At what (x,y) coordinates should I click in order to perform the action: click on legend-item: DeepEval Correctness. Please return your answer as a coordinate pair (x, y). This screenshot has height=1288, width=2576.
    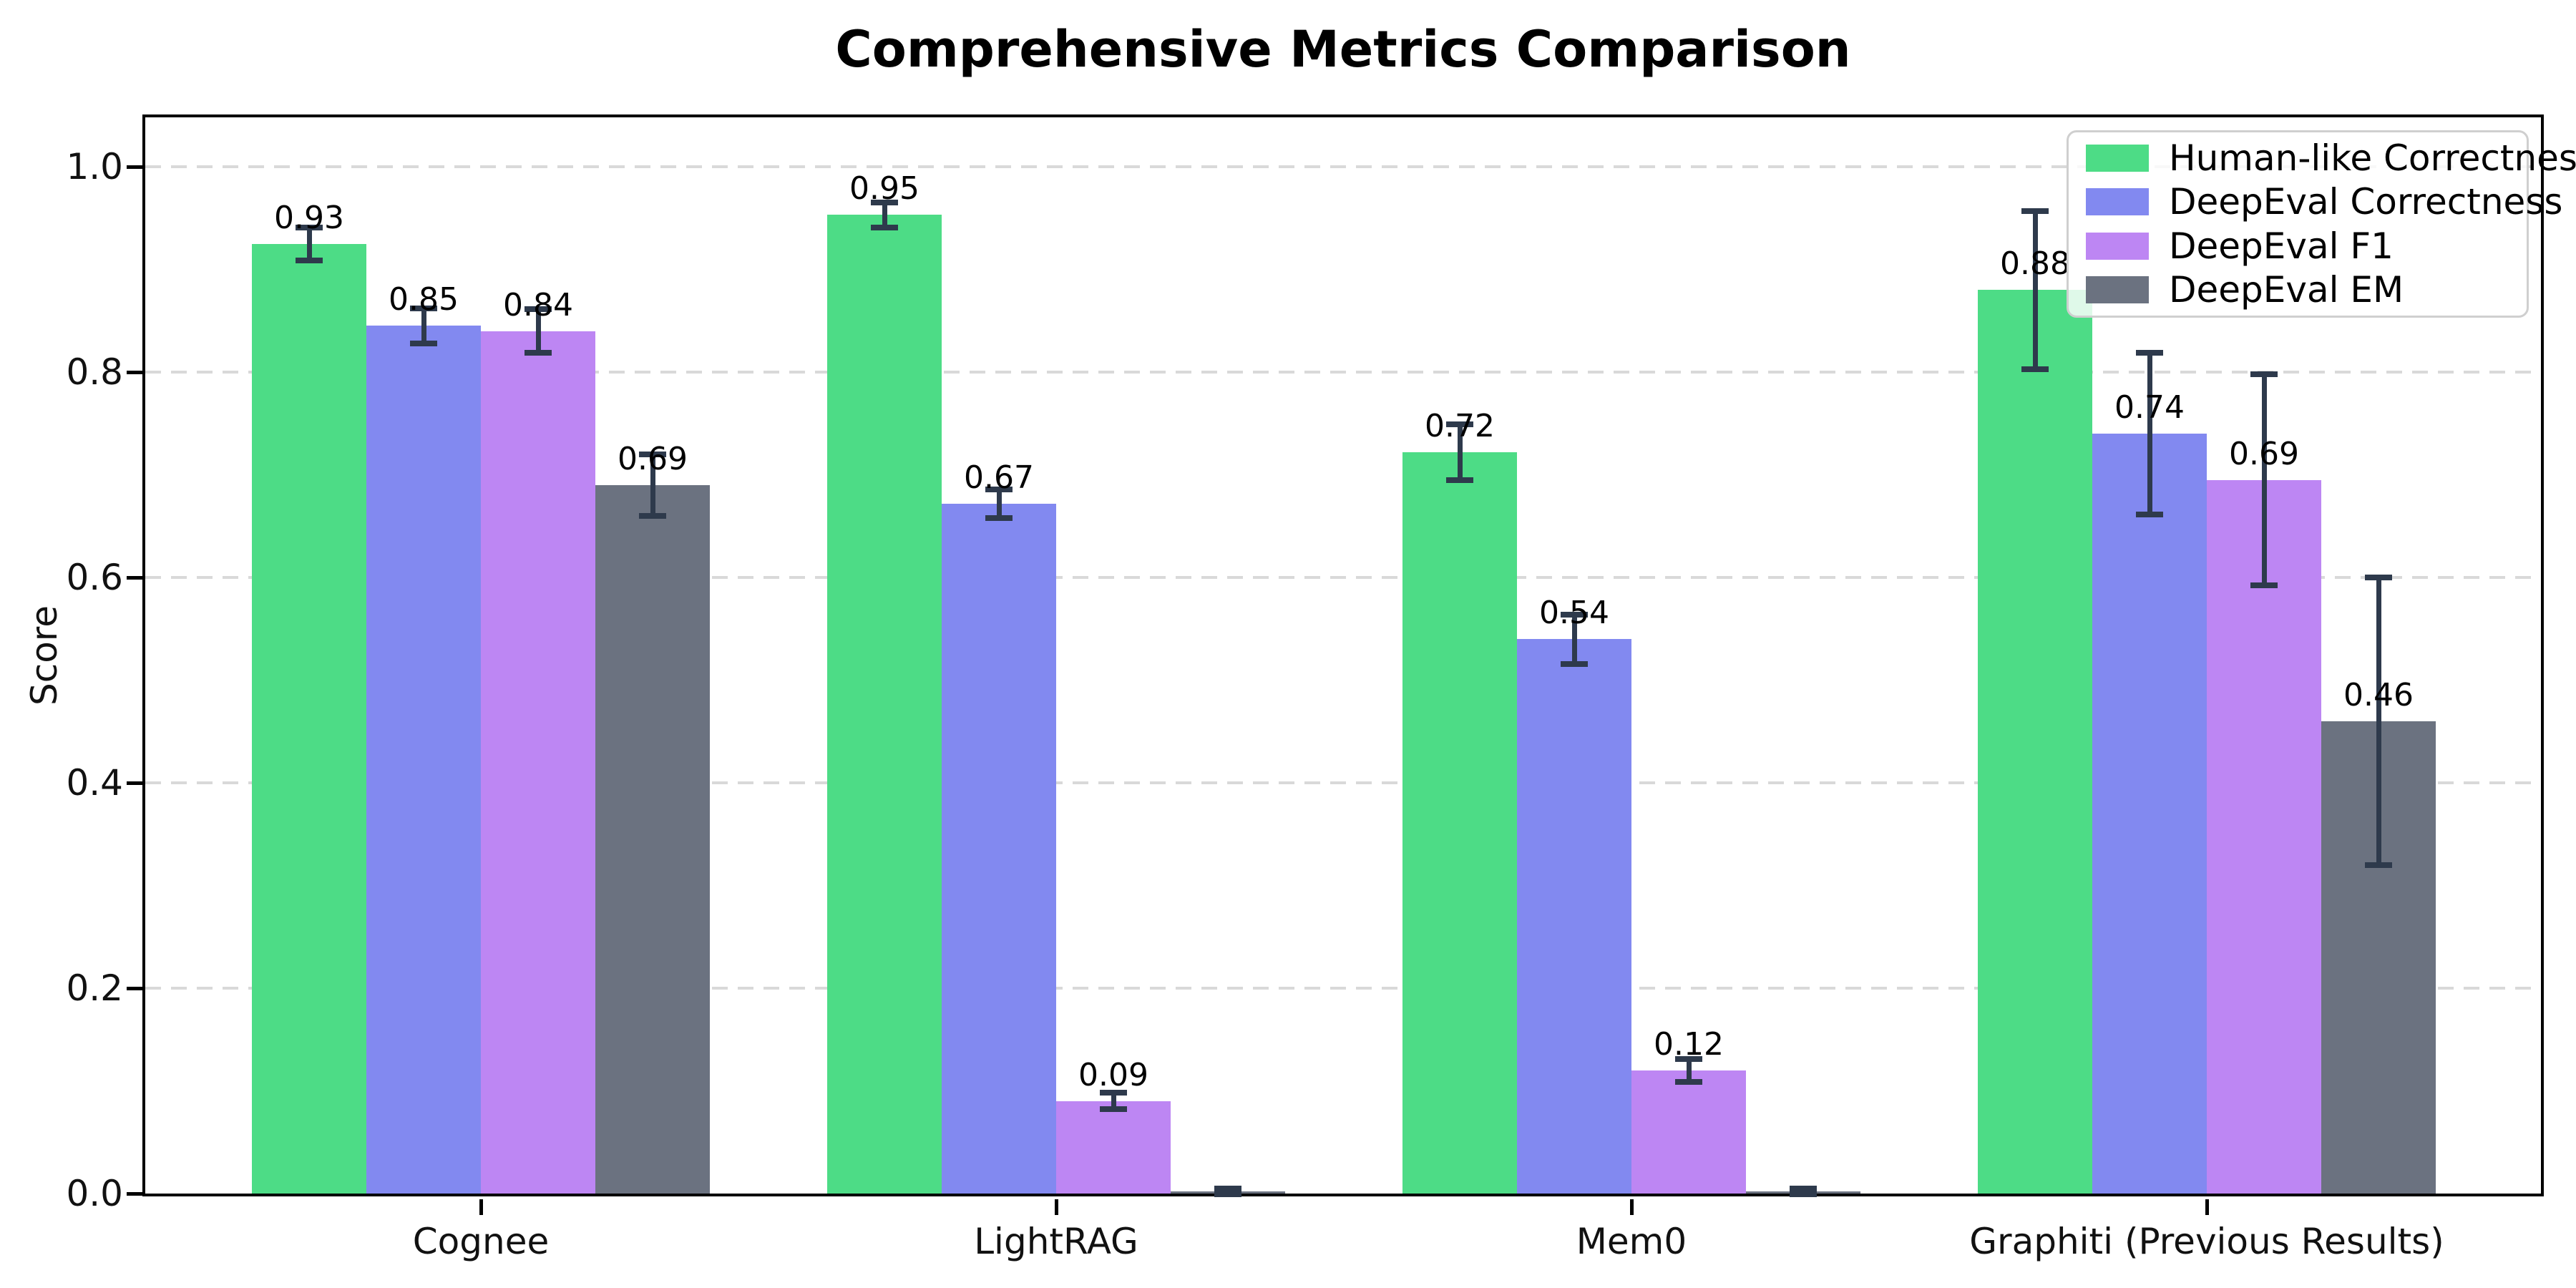
    Looking at the image, I should click on (2324, 202).